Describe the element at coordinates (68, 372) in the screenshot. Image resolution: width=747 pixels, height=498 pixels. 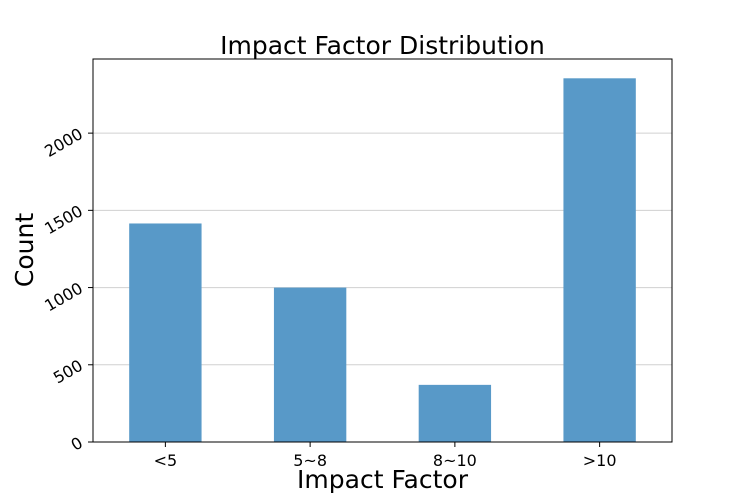
I see `y-tick-label: 500` at that location.